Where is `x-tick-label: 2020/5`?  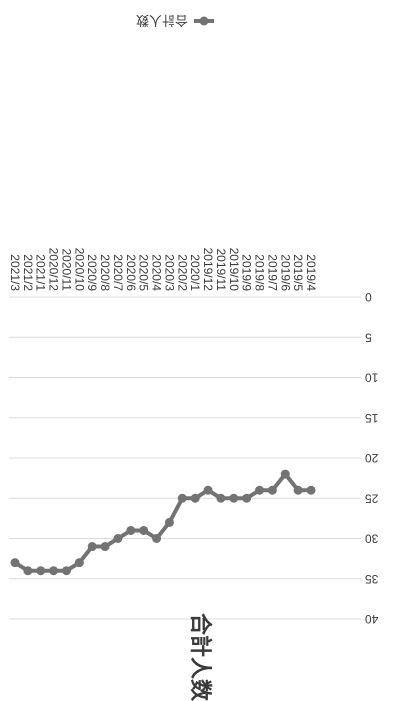
x-tick-label: 2020/5 is located at coordinates (144, 272).